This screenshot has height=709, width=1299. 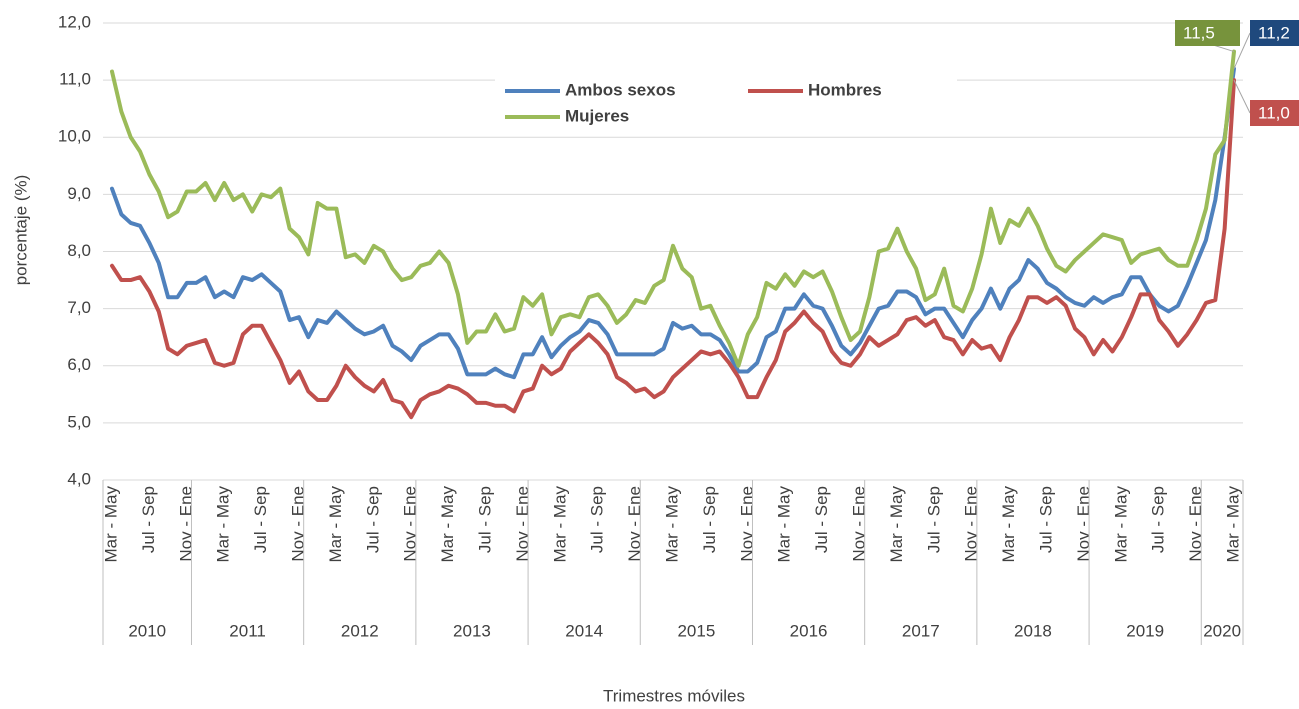 I want to click on y-tick-label: 9,0, so click(x=79, y=193).